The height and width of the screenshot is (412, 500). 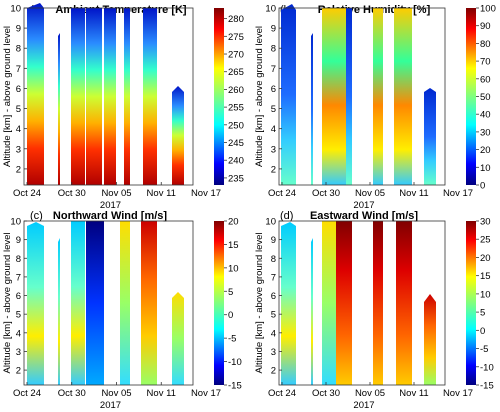 I want to click on colorbar-tick-label: 90, so click(x=485, y=26).